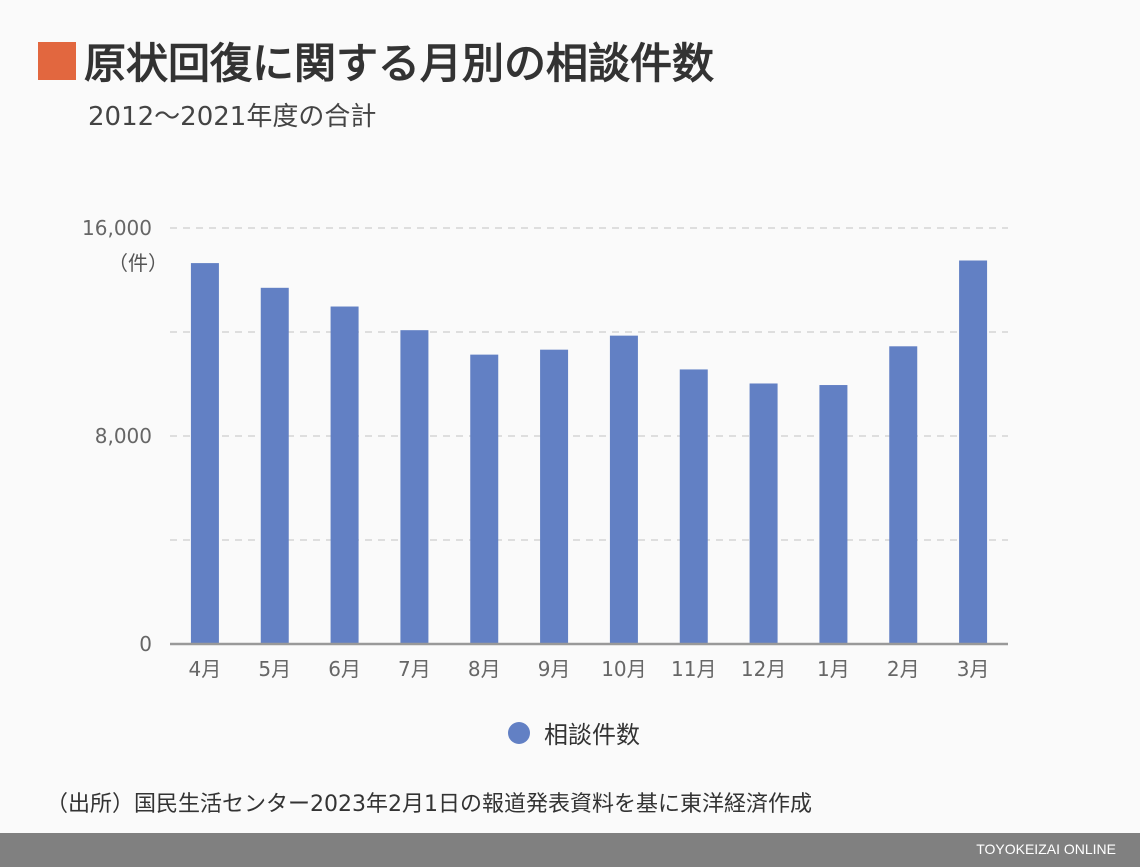 This screenshot has width=1140, height=867. What do you see at coordinates (232, 117) in the screenshot?
I see `chart-subtitle: 2012～2021年度の合計` at bounding box center [232, 117].